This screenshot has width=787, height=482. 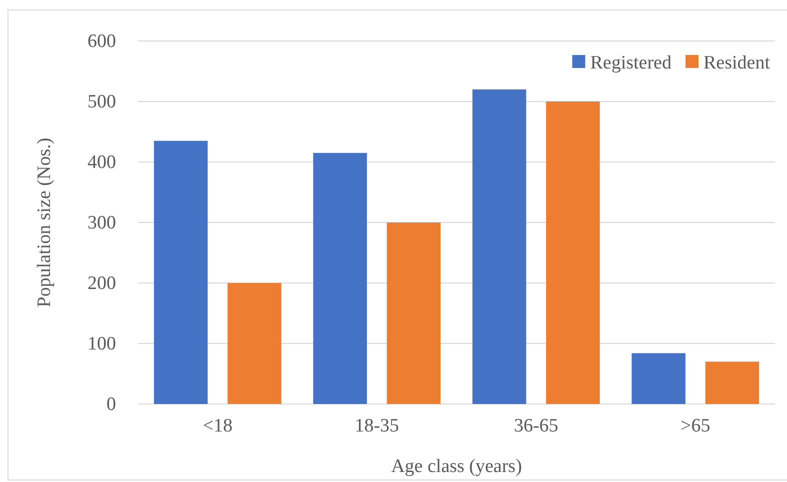 I want to click on x-tick-label: >65, so click(x=695, y=425).